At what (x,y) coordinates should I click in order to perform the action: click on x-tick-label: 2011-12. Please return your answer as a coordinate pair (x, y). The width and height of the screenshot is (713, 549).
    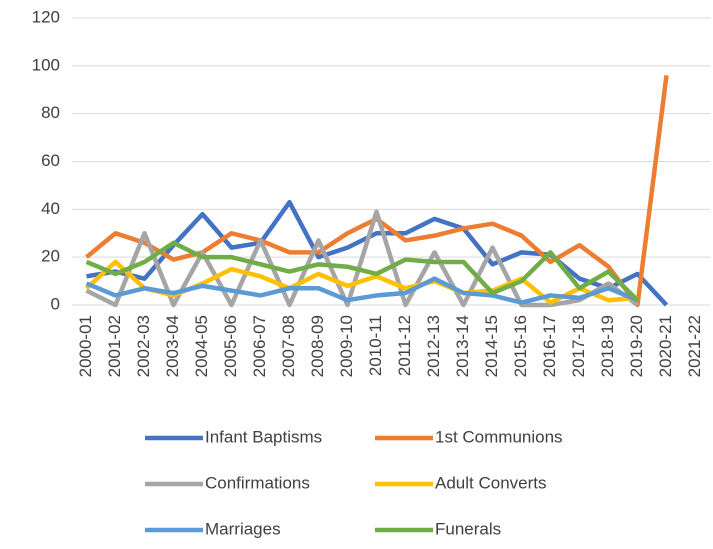
    Looking at the image, I should click on (404, 345).